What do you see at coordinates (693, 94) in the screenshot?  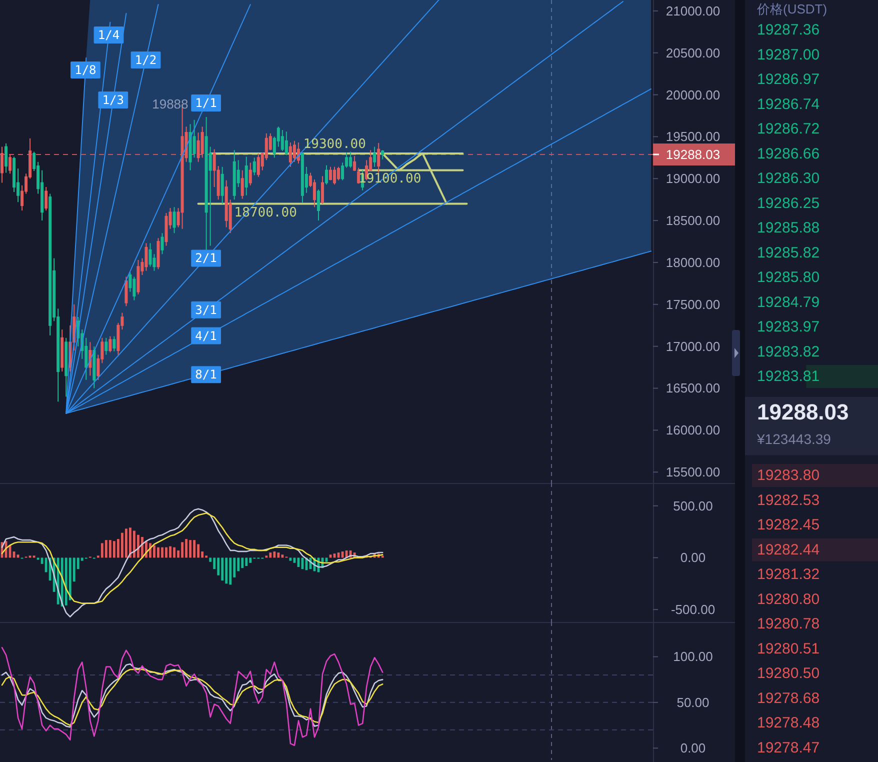 I see `y-tick-label: 20000.00` at bounding box center [693, 94].